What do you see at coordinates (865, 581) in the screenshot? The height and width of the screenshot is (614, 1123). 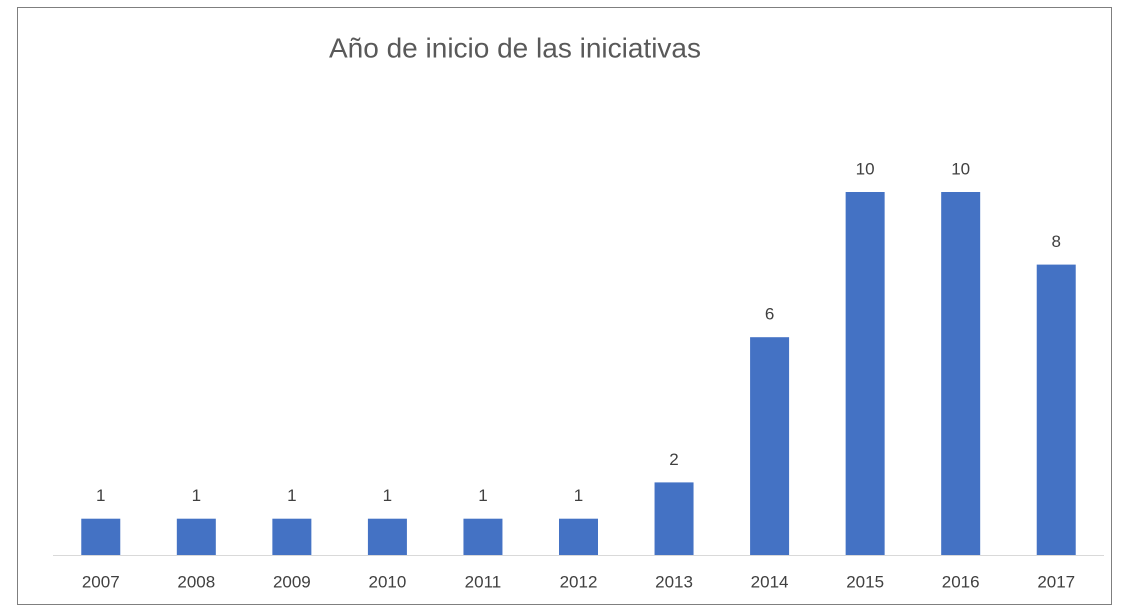 I see `x-tick-label: 2015` at bounding box center [865, 581].